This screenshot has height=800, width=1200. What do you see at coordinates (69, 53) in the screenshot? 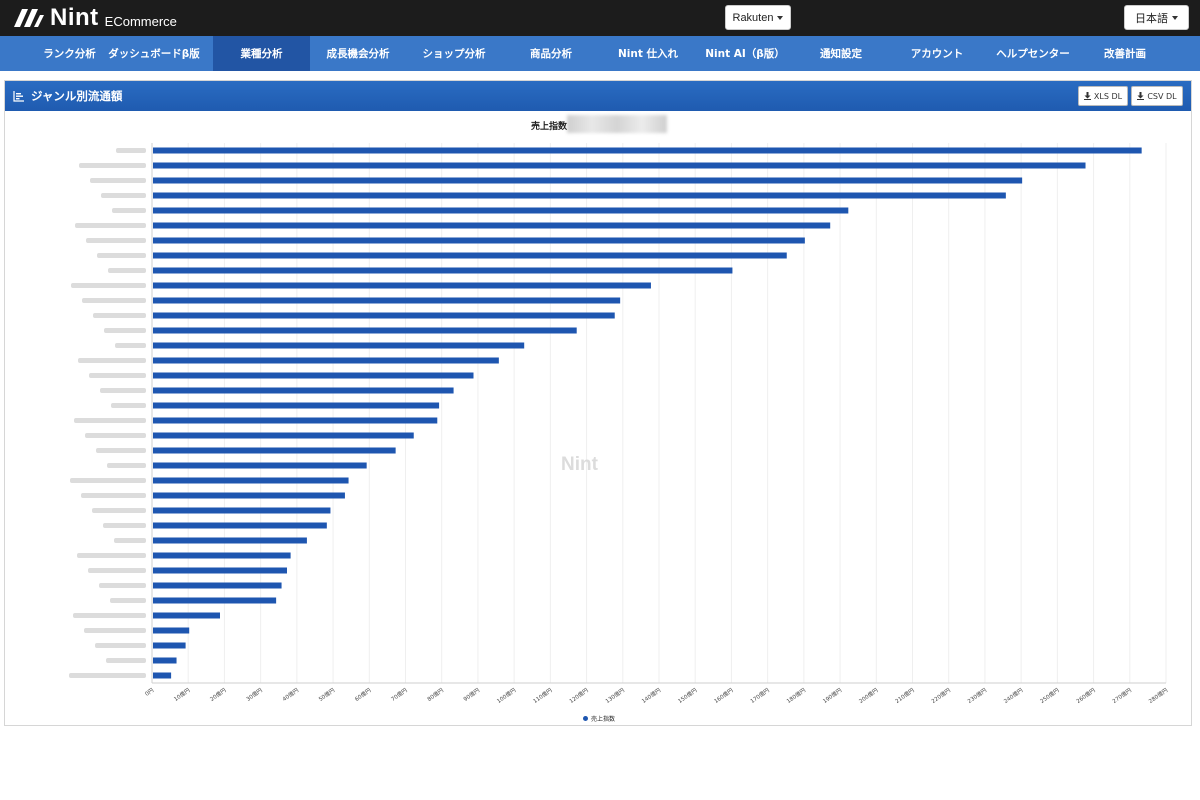
I see `nav-item-rank-analysis: ランク分析` at bounding box center [69, 53].